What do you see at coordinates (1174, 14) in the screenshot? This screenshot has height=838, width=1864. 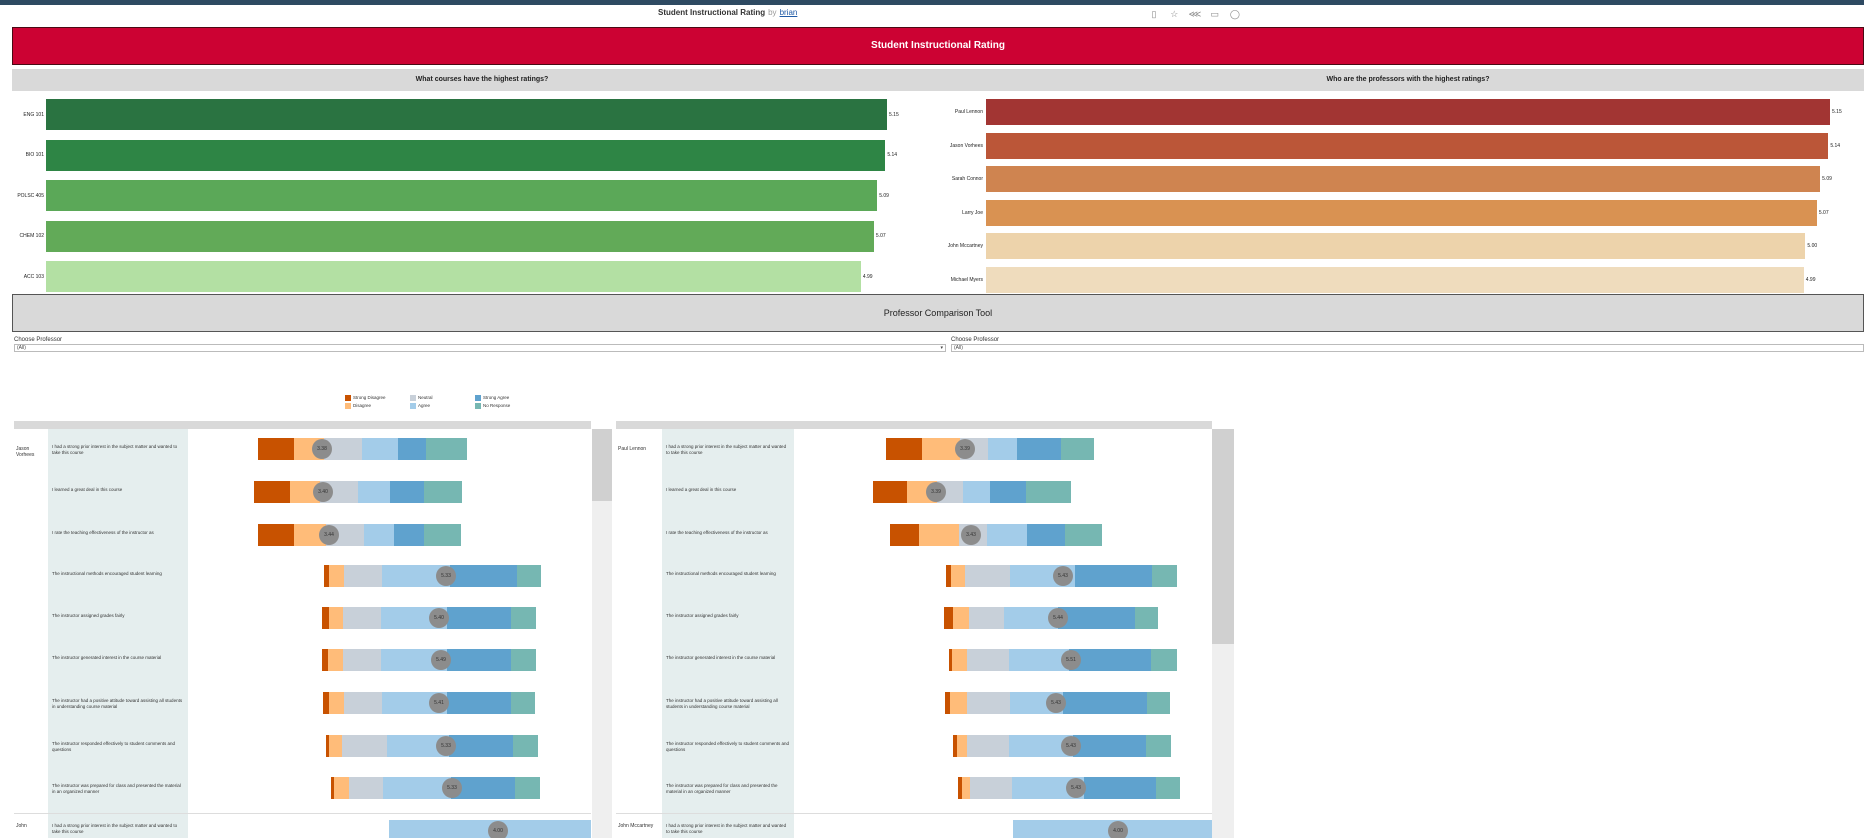 I see `star-icon: ☆` at bounding box center [1174, 14].